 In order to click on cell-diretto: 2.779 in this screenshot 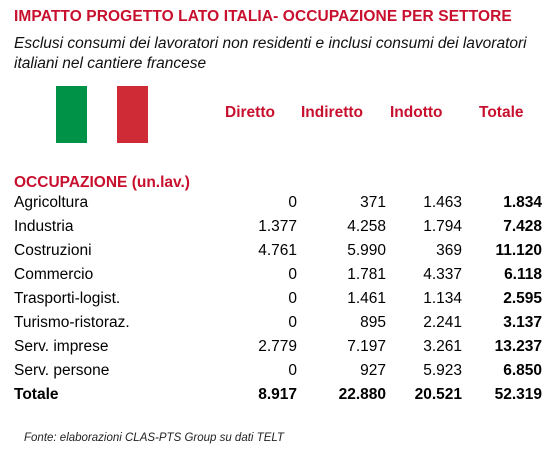, I will do `click(277, 346)`.